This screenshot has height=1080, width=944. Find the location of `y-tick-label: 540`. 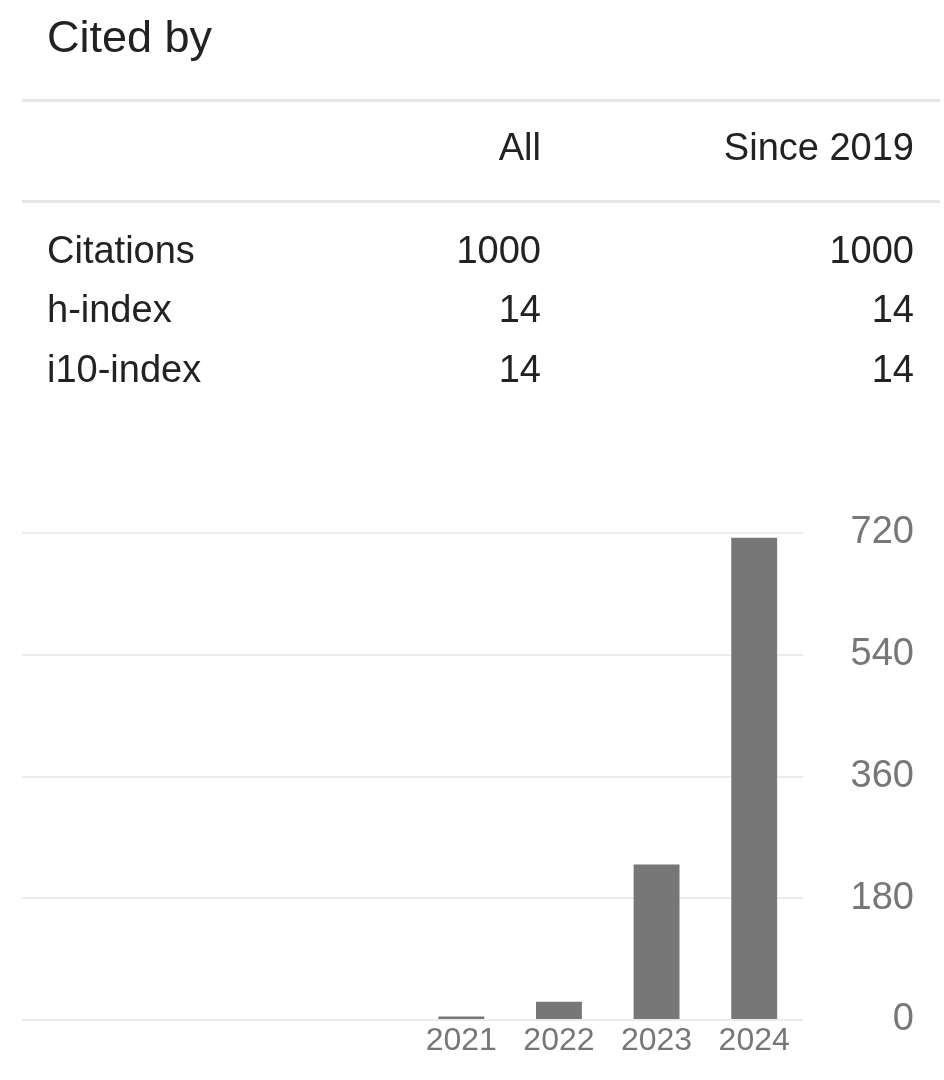

y-tick-label: 540 is located at coordinates (882, 652).